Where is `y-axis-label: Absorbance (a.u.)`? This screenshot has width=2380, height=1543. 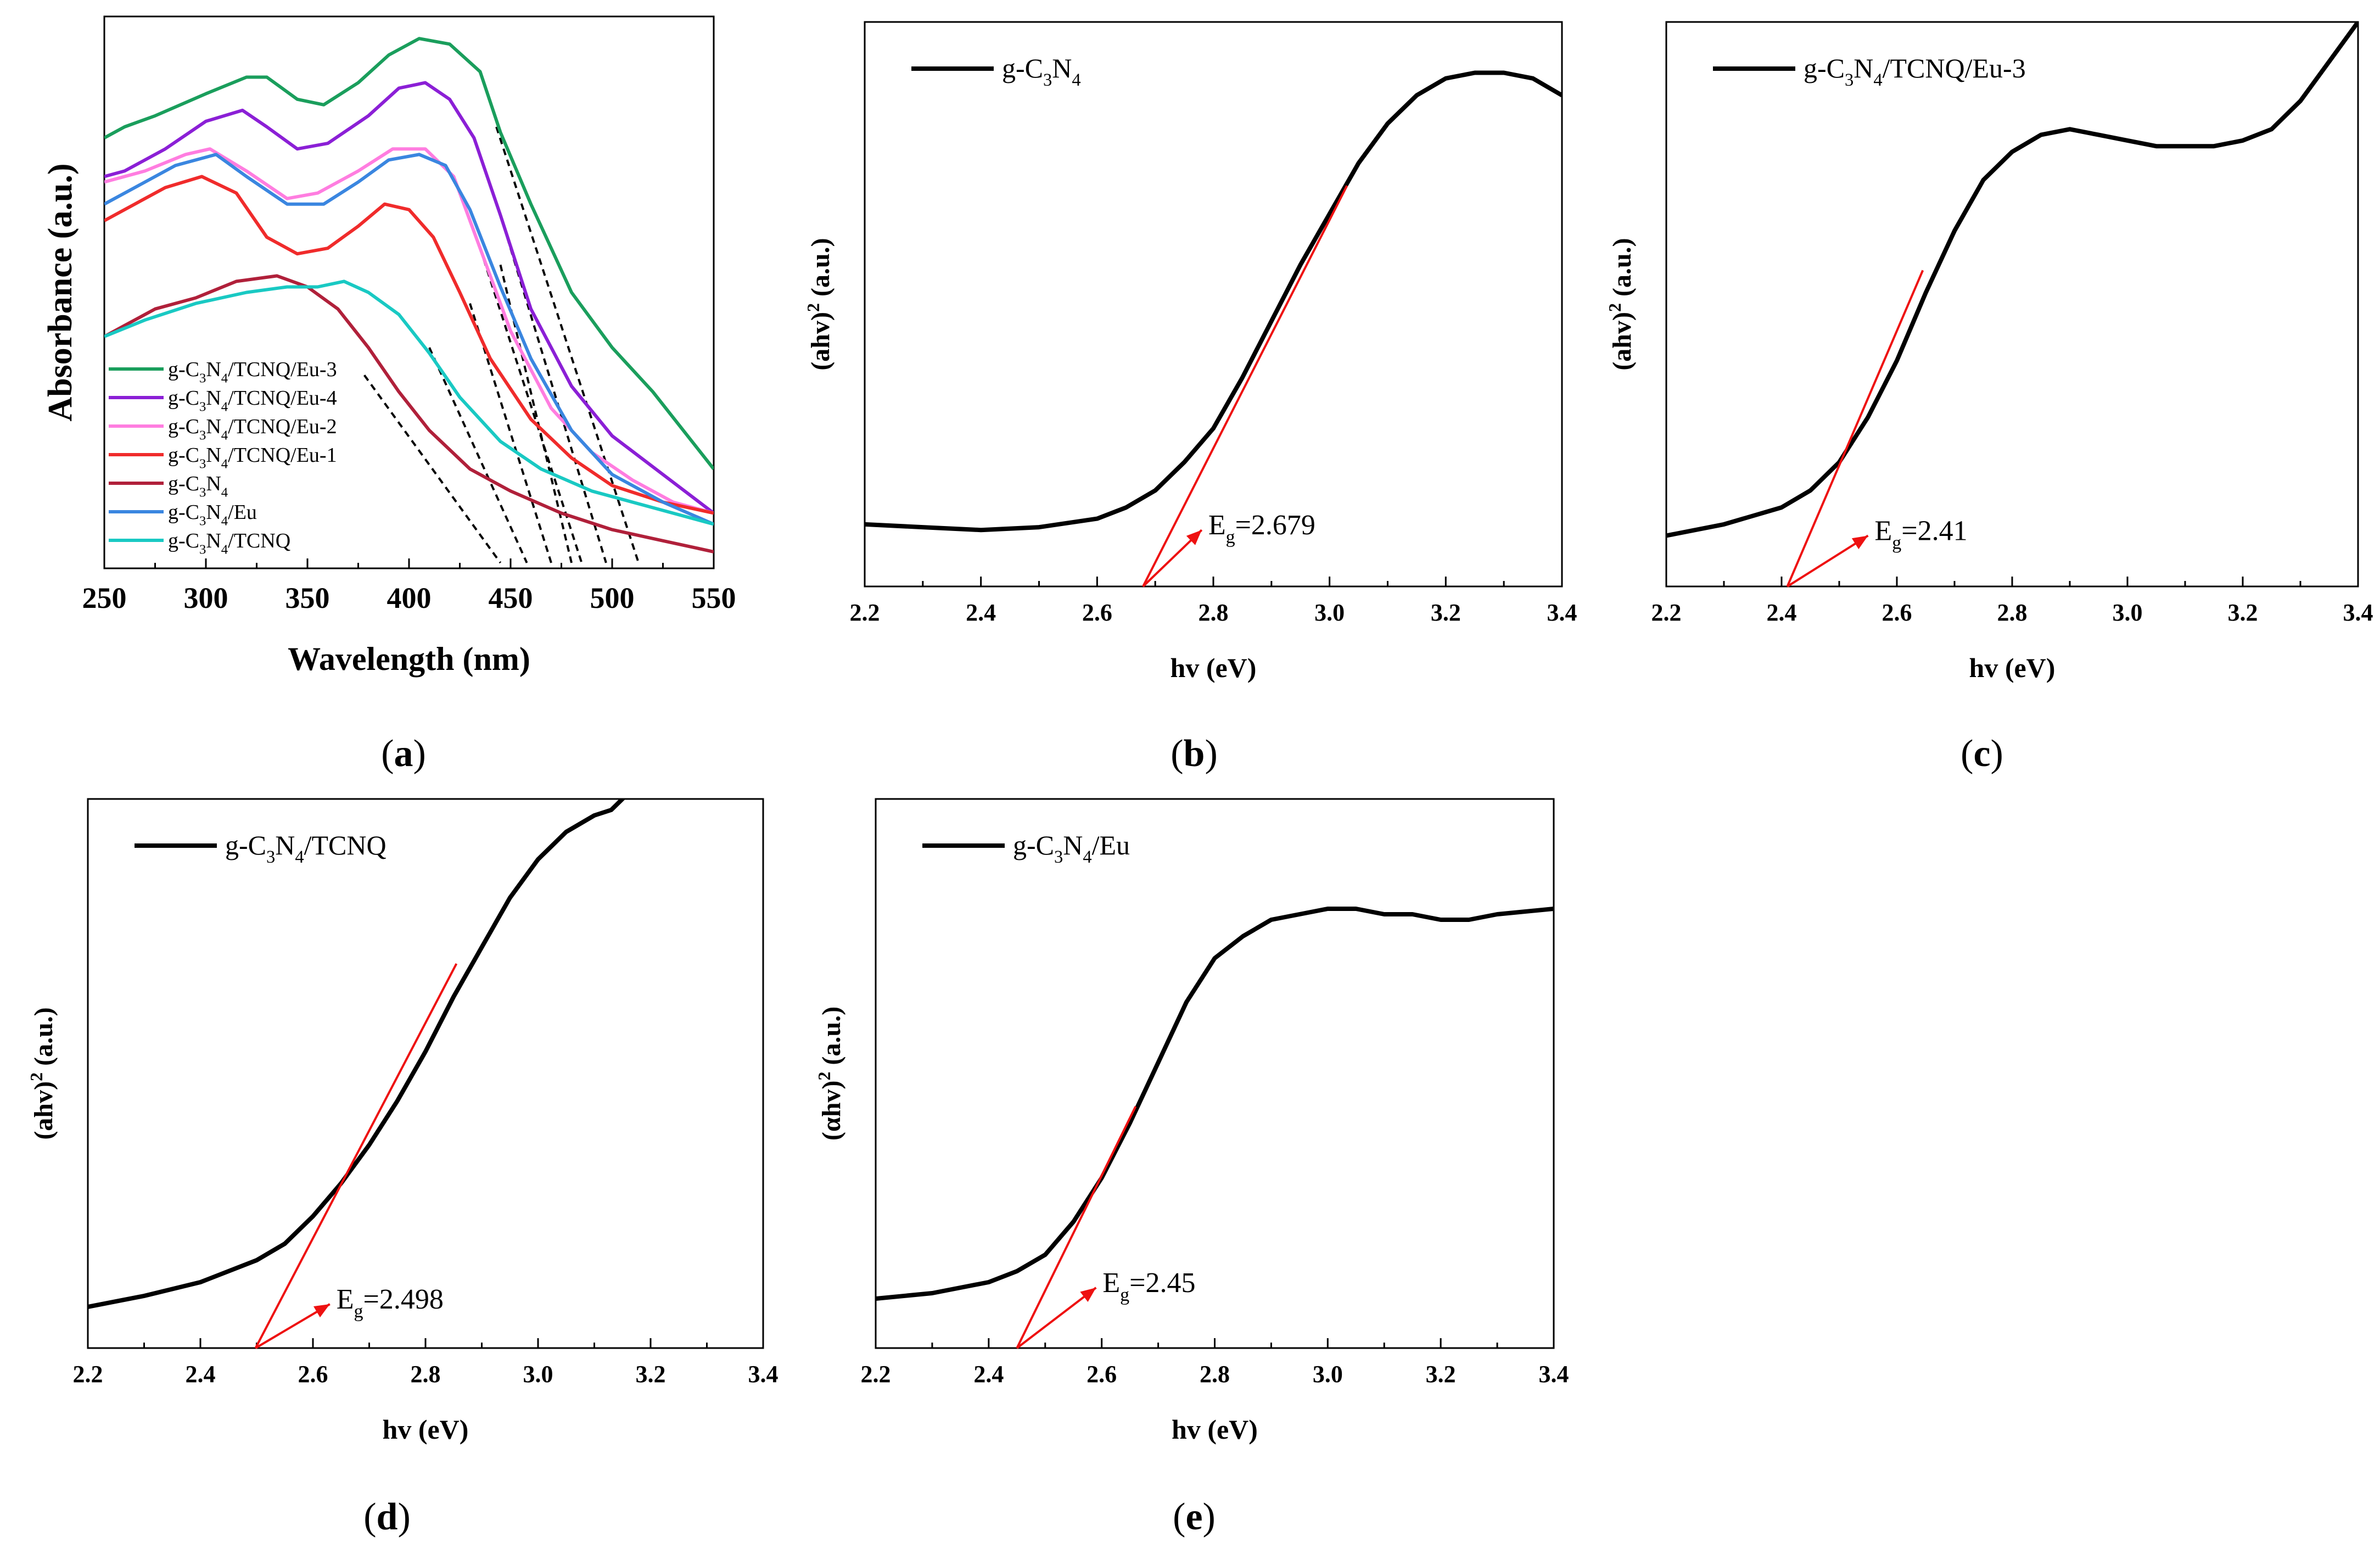 y-axis-label: Absorbance (a.u.) is located at coordinates (61, 292).